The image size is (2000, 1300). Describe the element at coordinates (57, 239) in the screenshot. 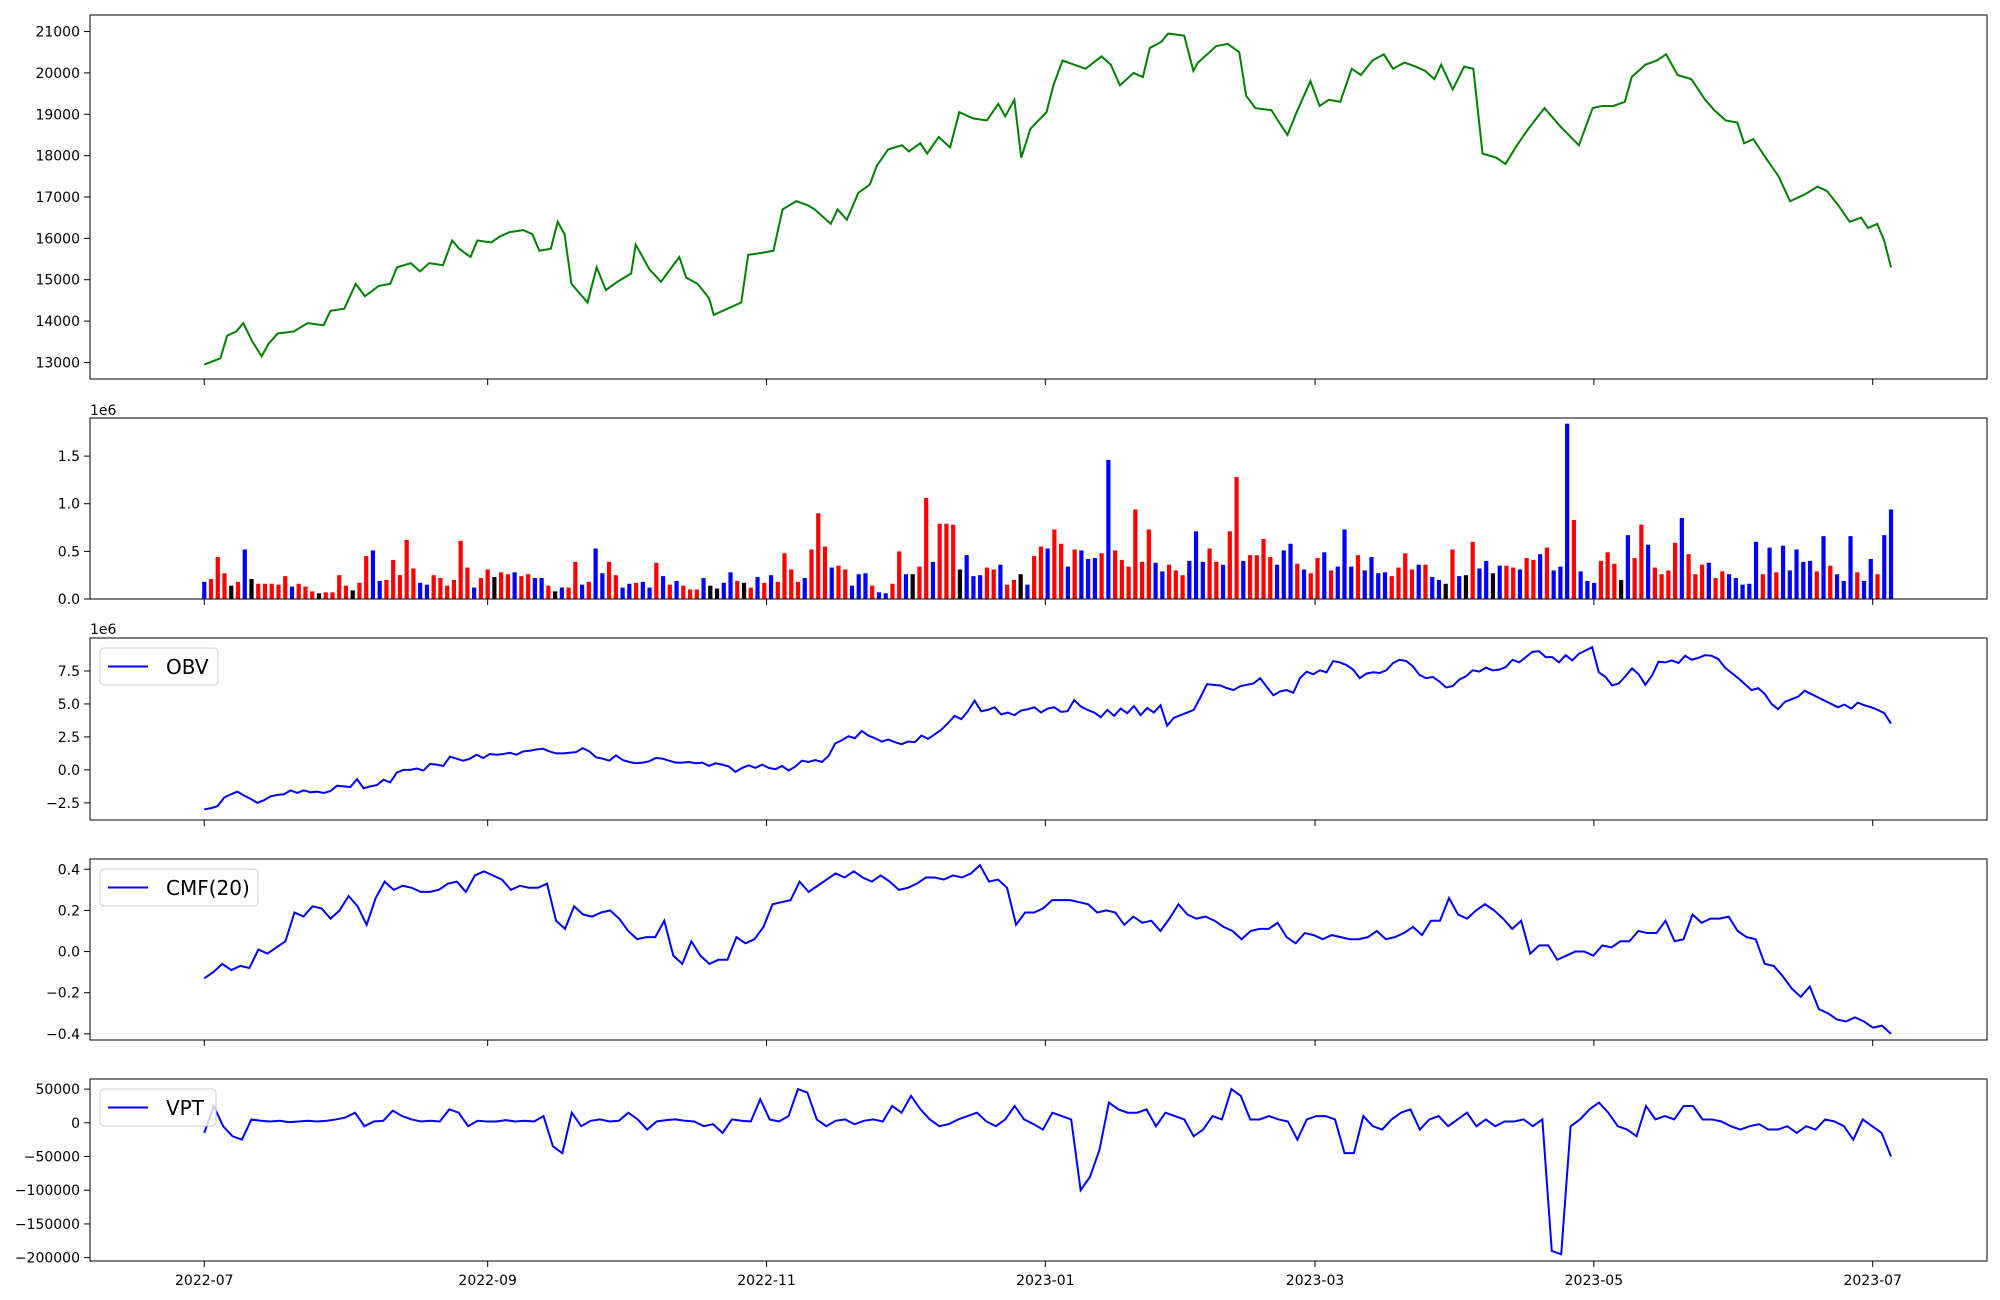

I see `price-y-tick-label: 16000` at that location.